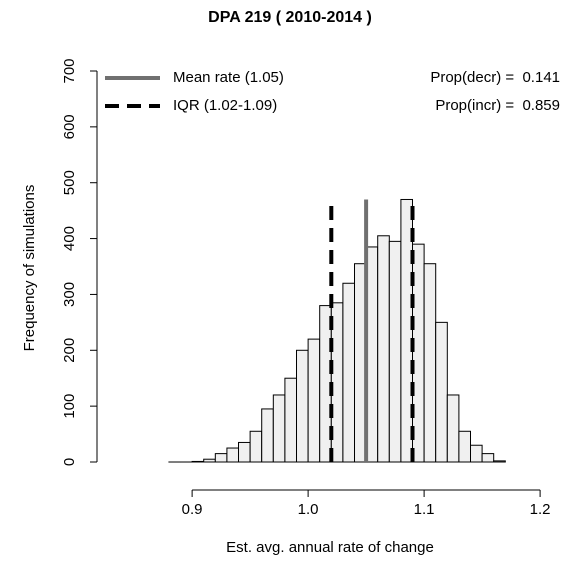  I want to click on annotation: Prop(incr) = 0.859, so click(497, 105).